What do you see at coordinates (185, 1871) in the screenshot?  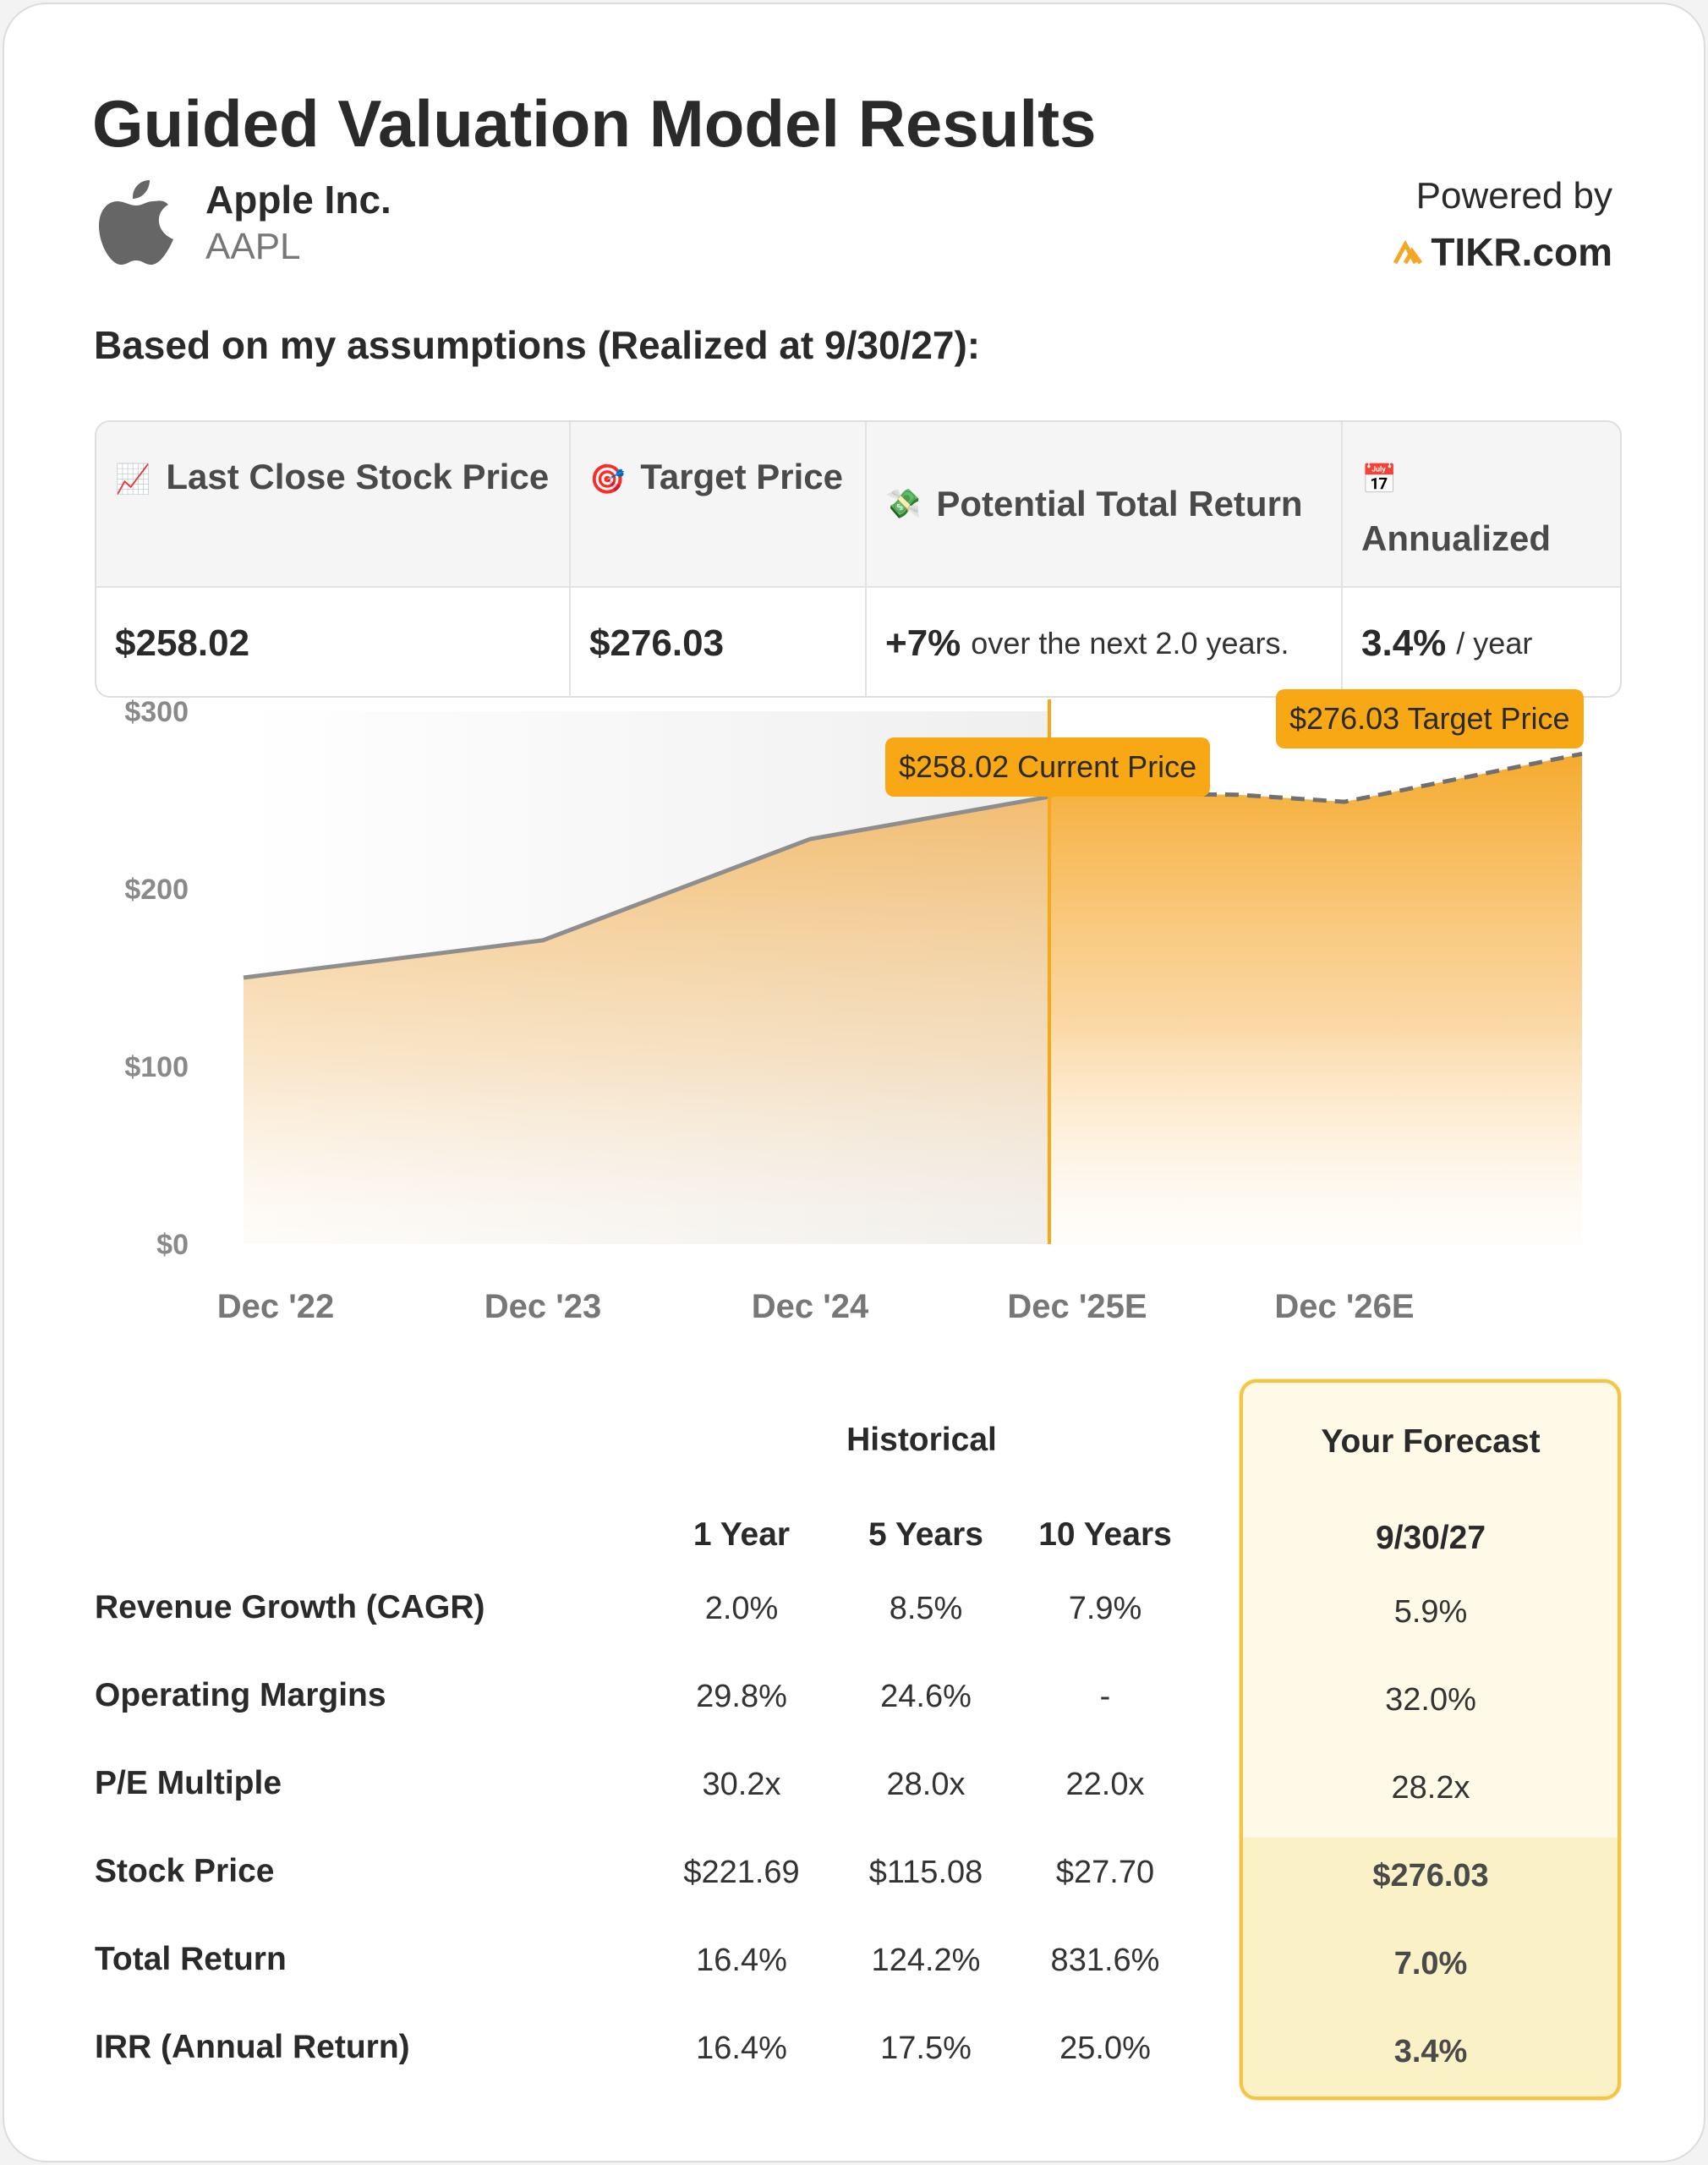 I see `row-label: Stock Price` at bounding box center [185, 1871].